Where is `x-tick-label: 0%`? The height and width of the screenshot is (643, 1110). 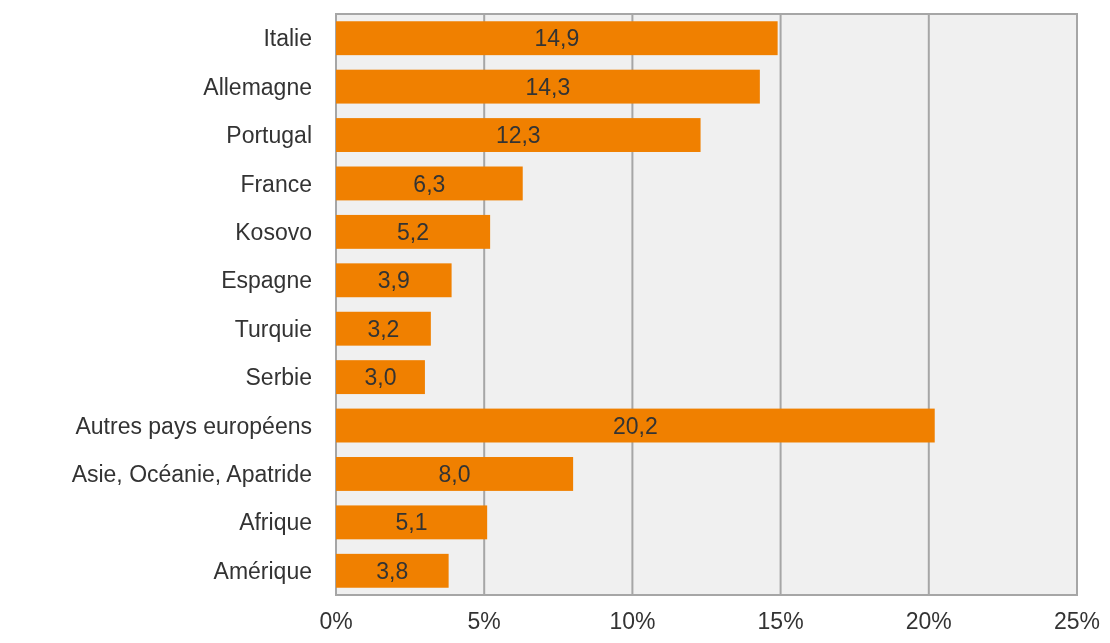
x-tick-label: 0% is located at coordinates (336, 621).